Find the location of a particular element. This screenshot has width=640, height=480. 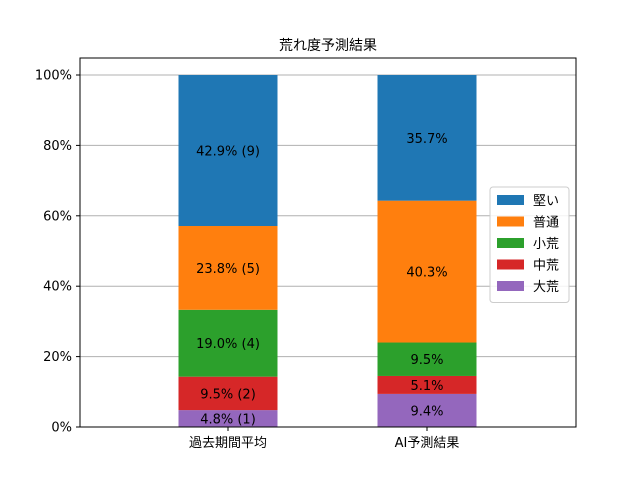

legend-box is located at coordinates (529, 244).